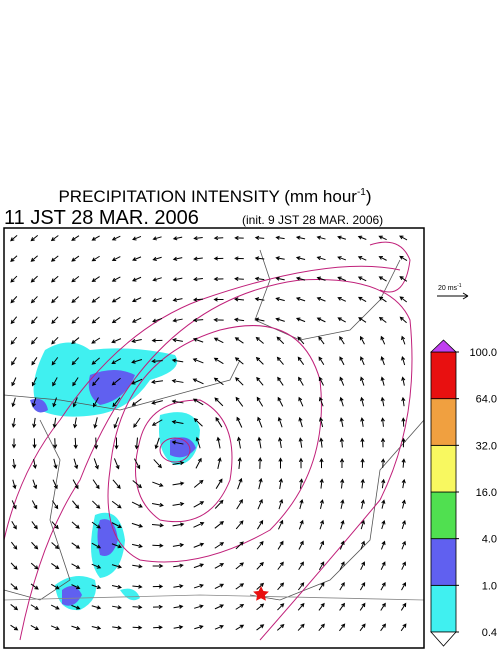 The height and width of the screenshot is (650, 500). I want to click on isobar, so click(390, 267).